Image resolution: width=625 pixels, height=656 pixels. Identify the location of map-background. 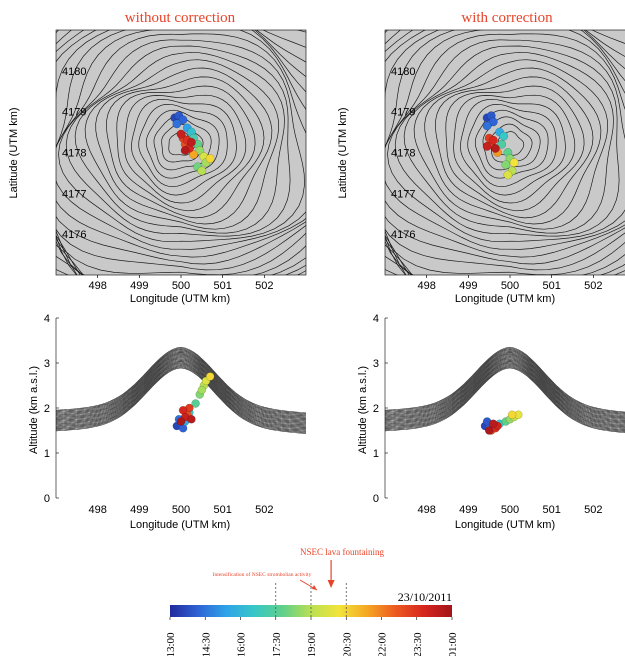
(181, 152).